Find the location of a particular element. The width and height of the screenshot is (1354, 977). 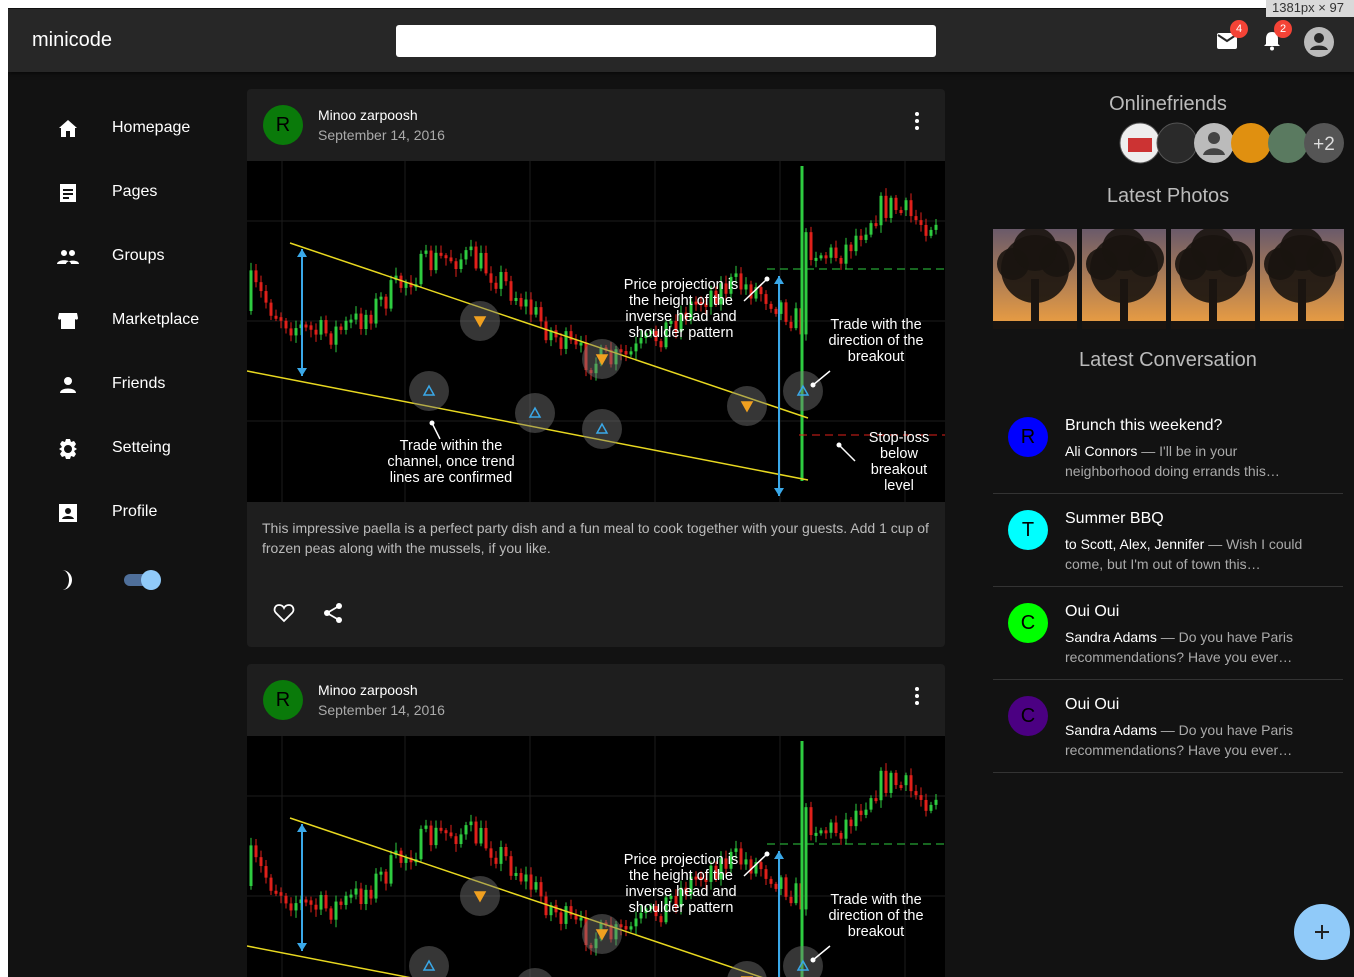

post-actions is located at coordinates (596, 613).